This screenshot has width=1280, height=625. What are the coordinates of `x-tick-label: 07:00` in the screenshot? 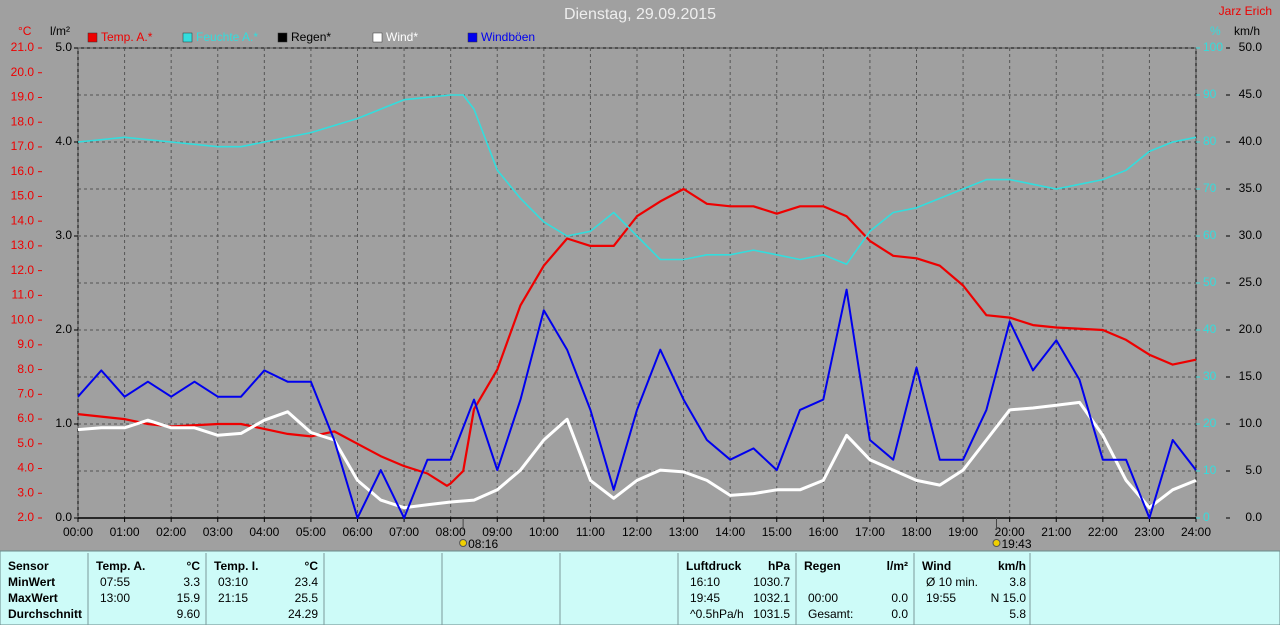 It's located at (404, 532).